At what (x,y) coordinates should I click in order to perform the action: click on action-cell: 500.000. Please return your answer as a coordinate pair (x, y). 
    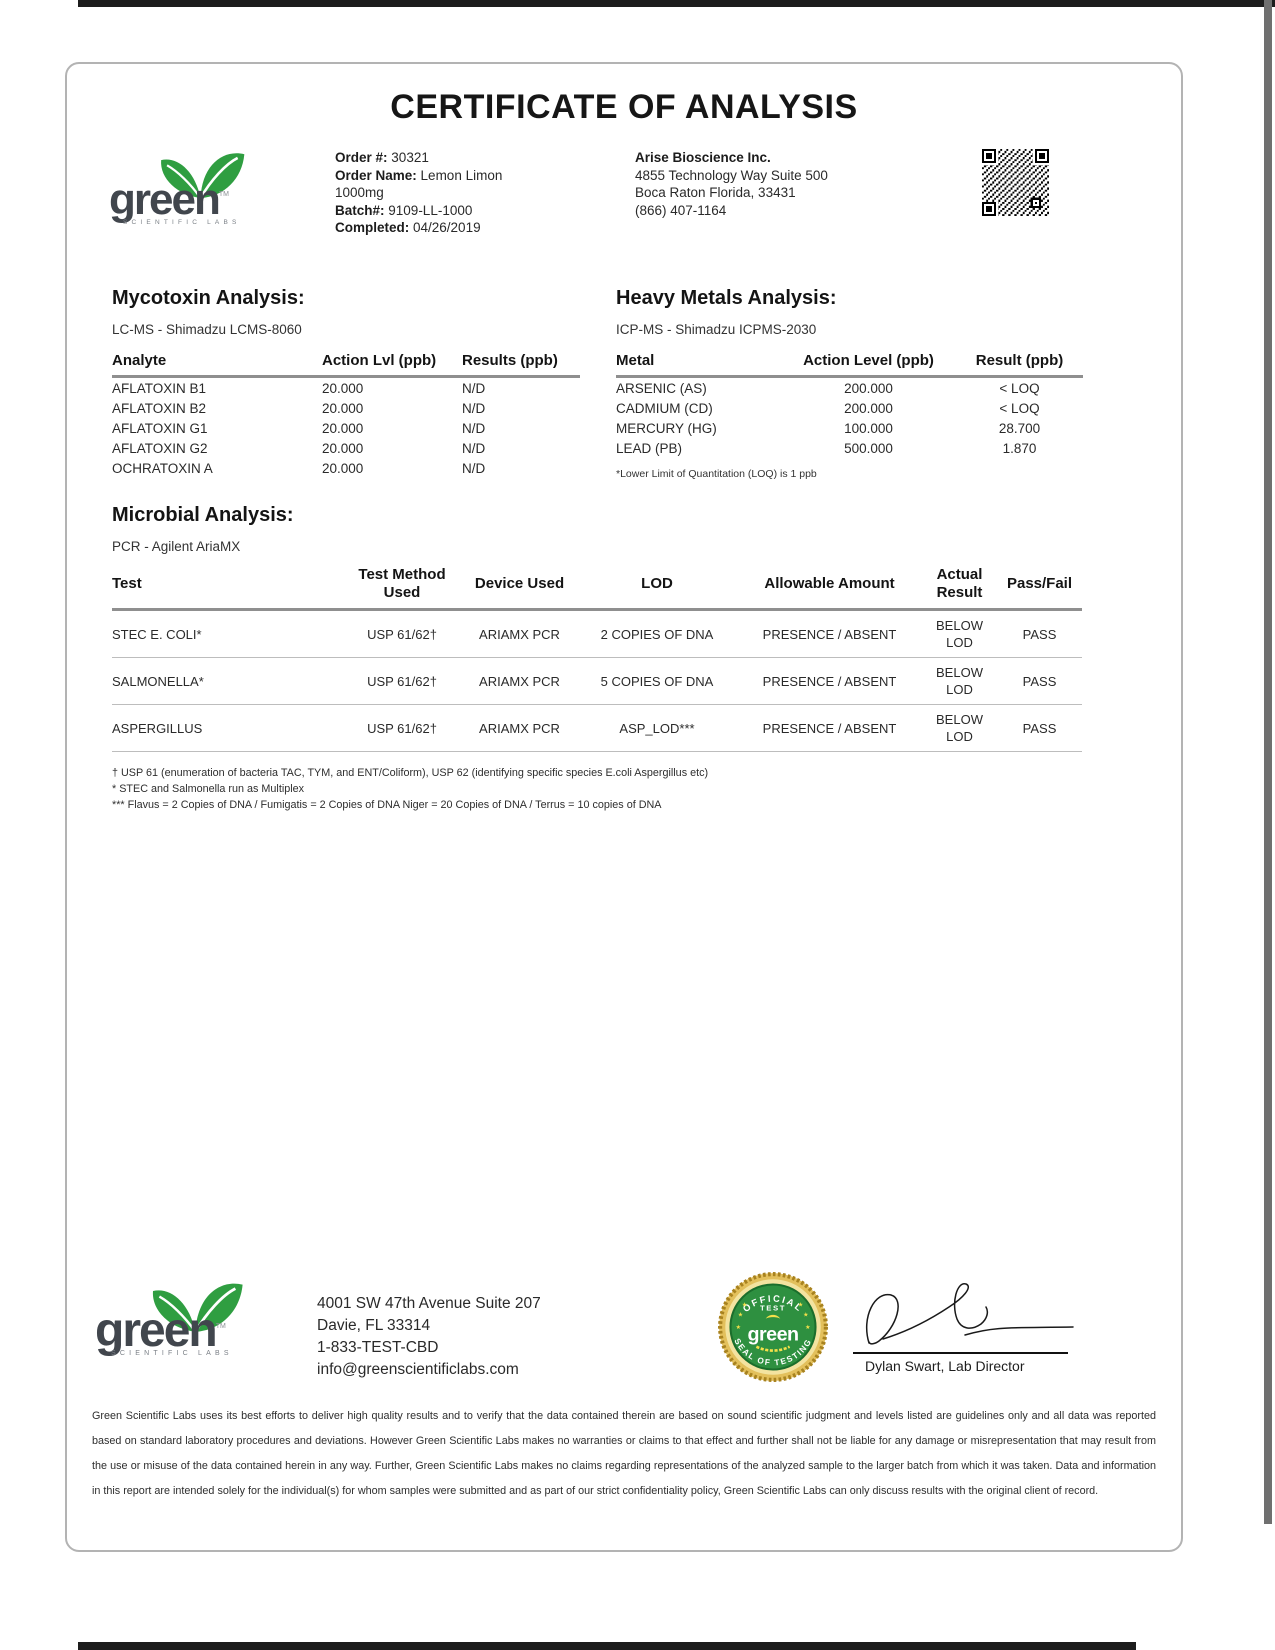
    Looking at the image, I should click on (868, 448).